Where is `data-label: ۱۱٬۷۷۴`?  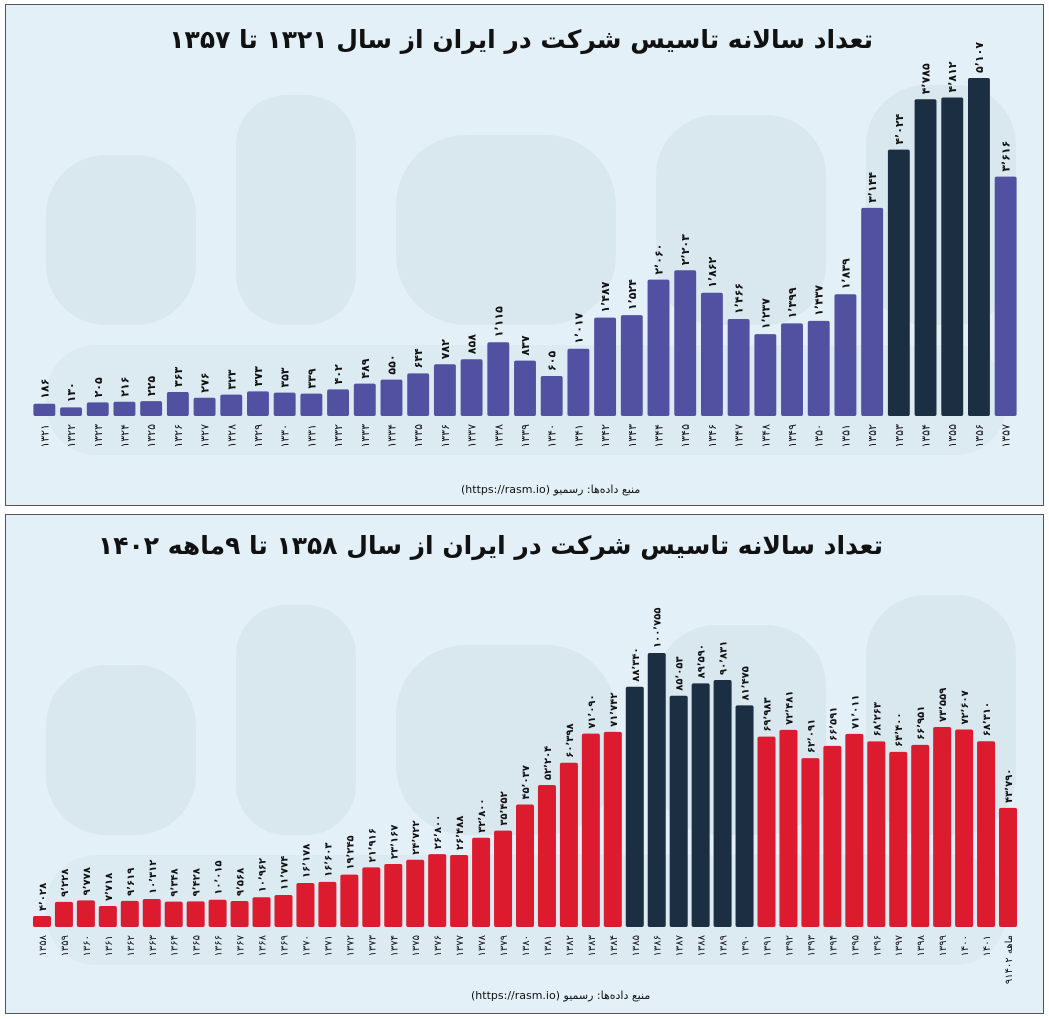 data-label: ۱۱٬۷۷۴ is located at coordinates (284, 873).